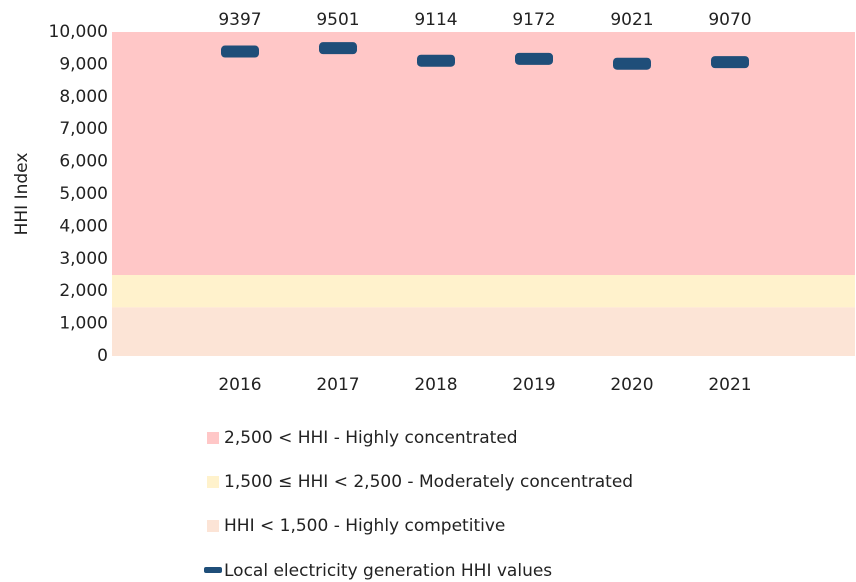  What do you see at coordinates (435, 385) in the screenshot?
I see `x-tick-label: 2018` at bounding box center [435, 385].